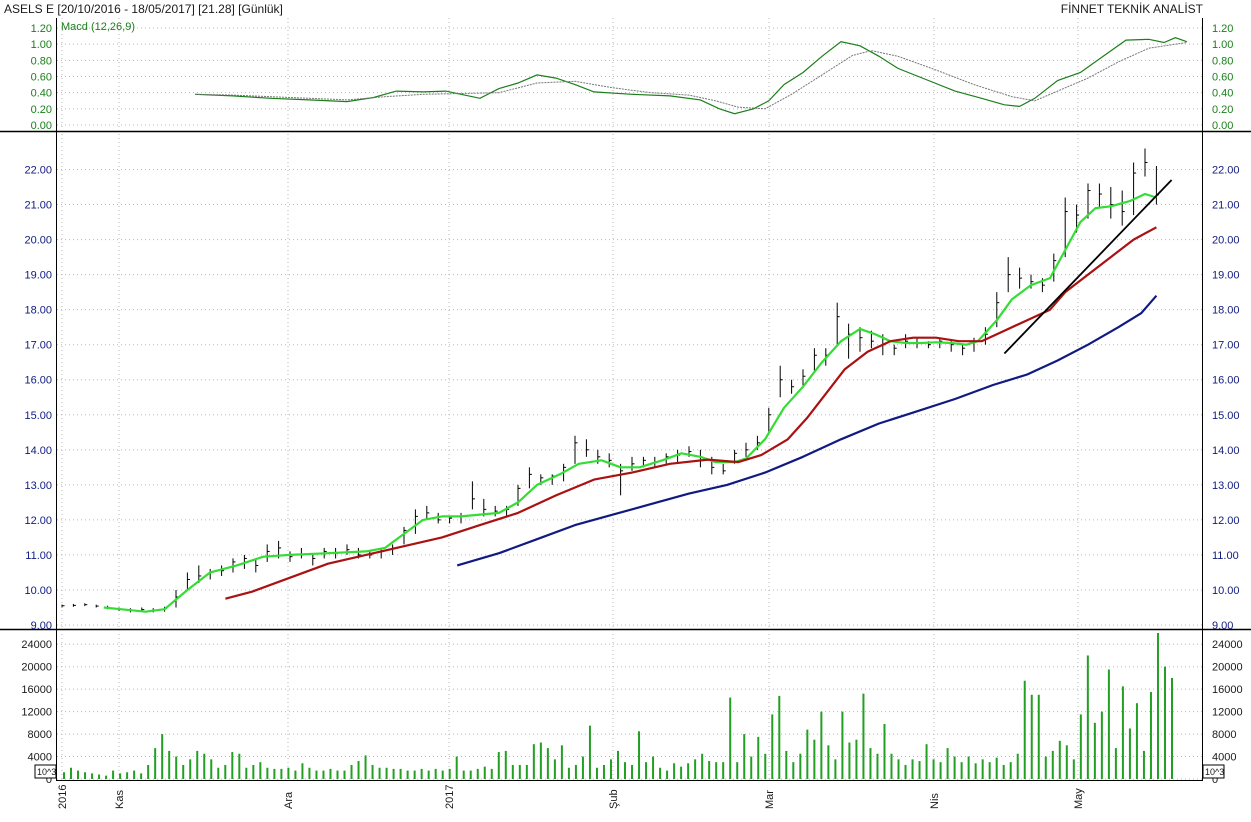 Image resolution: width=1251 pixels, height=822 pixels. I want to click on trendline, so click(1088, 267).